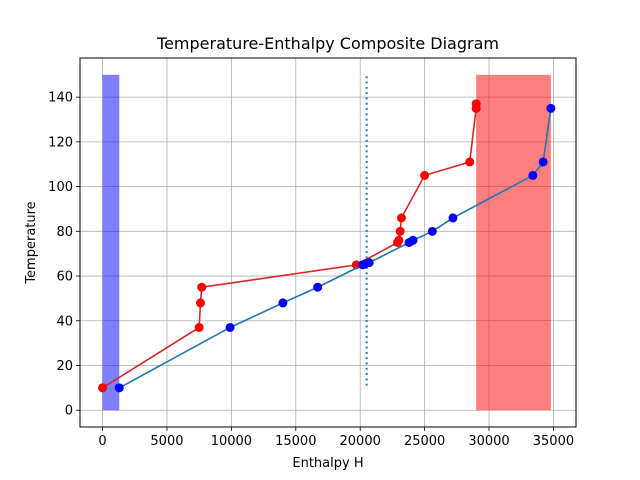 The width and height of the screenshot is (640, 480). What do you see at coordinates (166, 441) in the screenshot?
I see `x-tick-label: 5000` at bounding box center [166, 441].